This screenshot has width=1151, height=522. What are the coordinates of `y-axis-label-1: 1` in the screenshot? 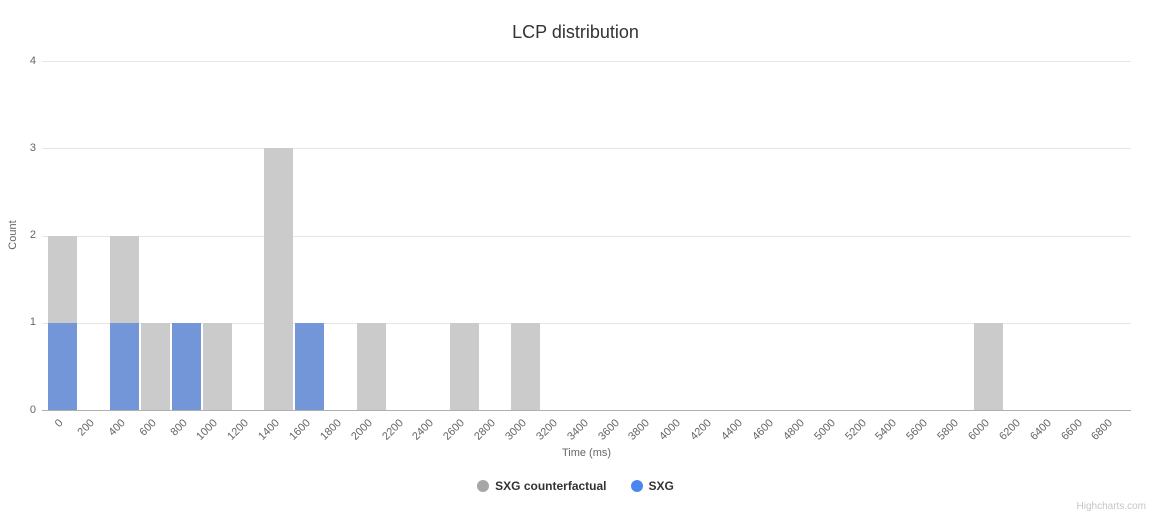 It's located at (32, 322).